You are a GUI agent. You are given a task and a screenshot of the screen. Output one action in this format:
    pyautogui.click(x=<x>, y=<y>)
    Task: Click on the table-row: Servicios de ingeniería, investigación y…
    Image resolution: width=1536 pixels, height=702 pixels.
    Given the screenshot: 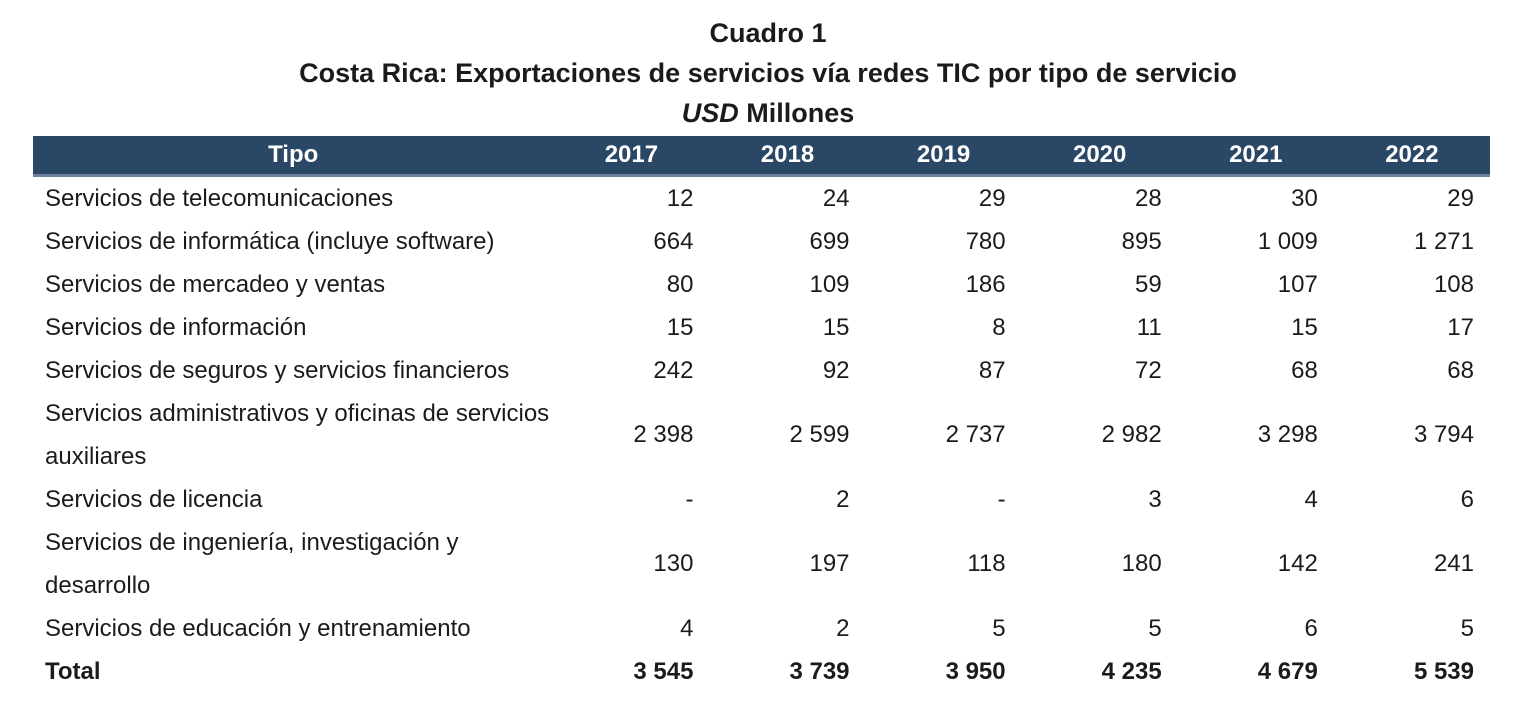 What is the action you would take?
    pyautogui.click(x=761, y=564)
    